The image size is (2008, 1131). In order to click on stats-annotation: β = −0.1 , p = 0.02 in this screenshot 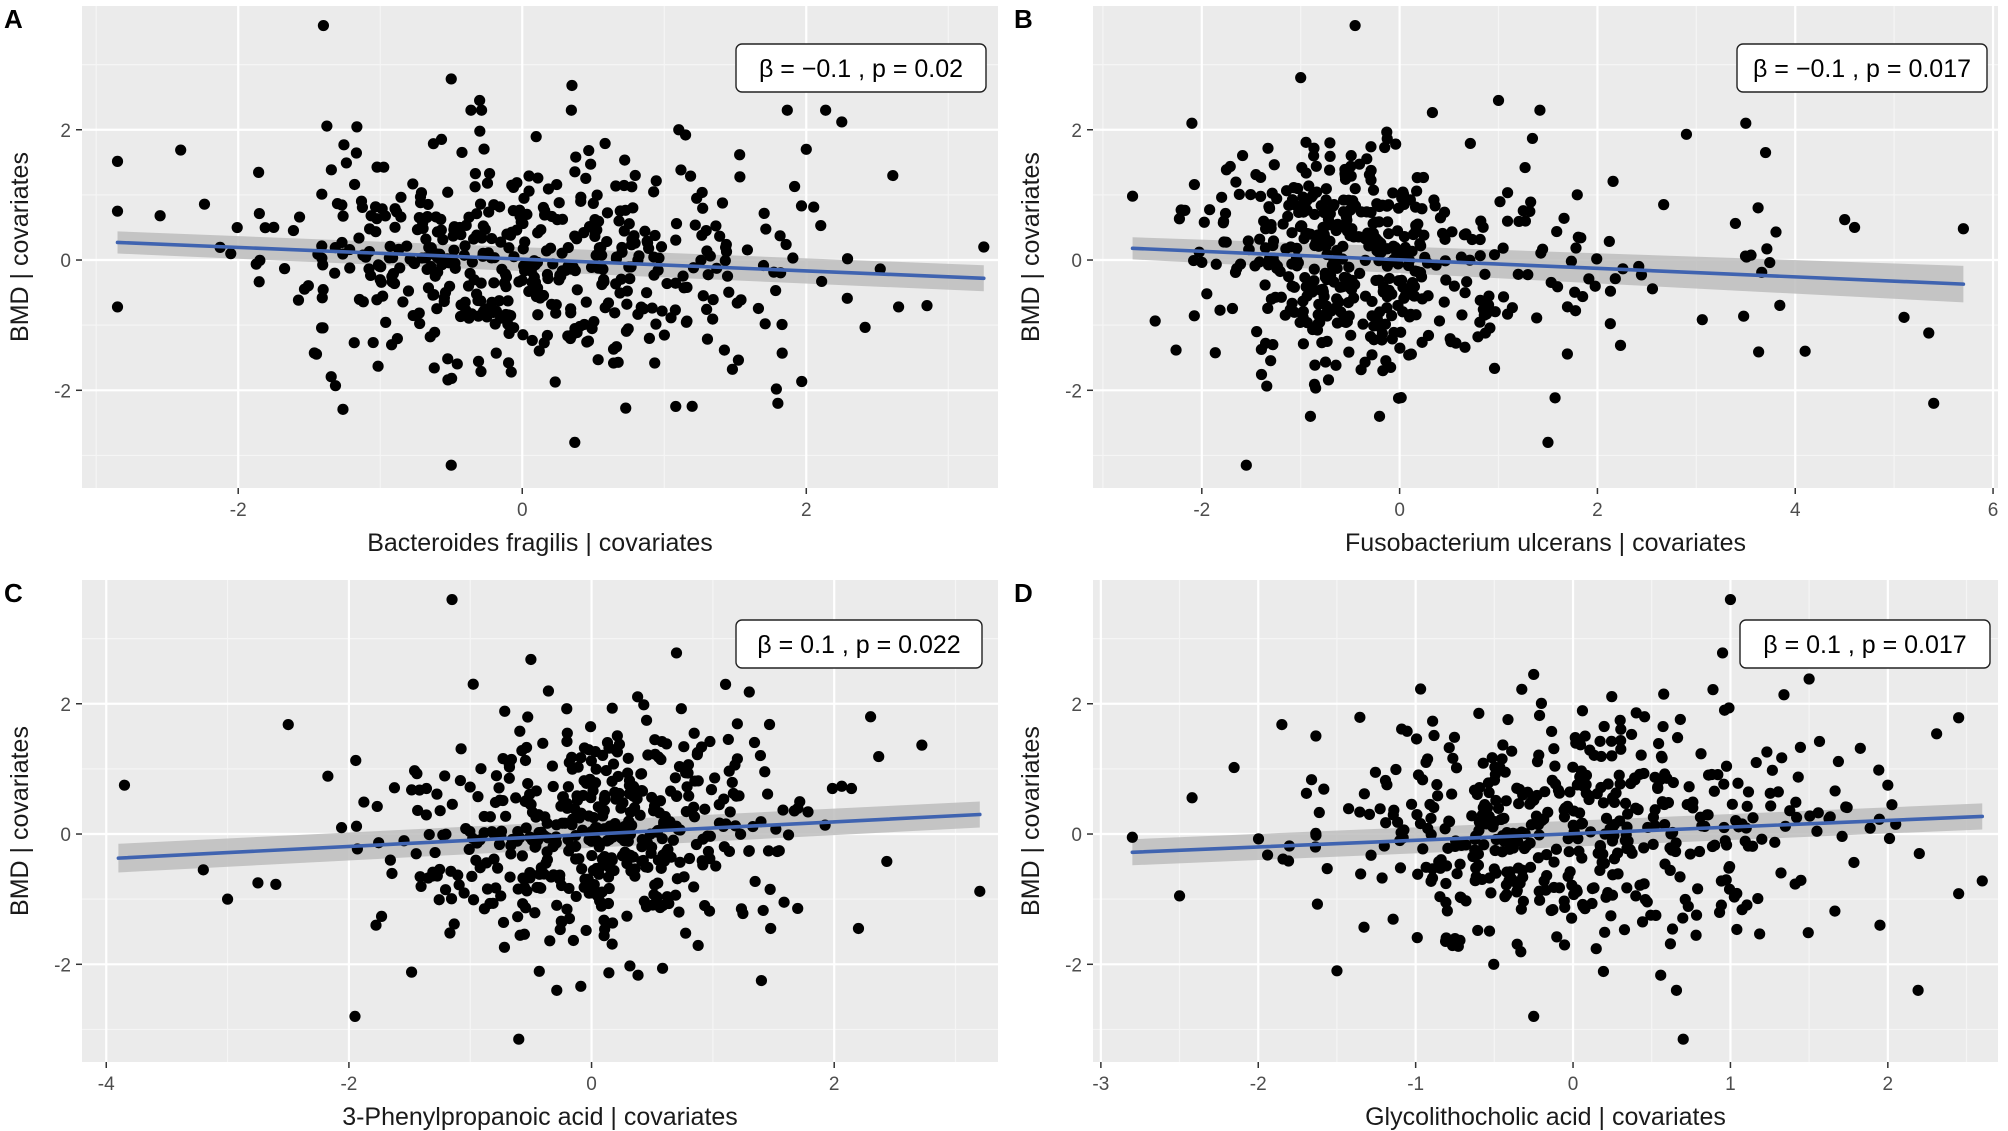, I will do `click(861, 68)`.